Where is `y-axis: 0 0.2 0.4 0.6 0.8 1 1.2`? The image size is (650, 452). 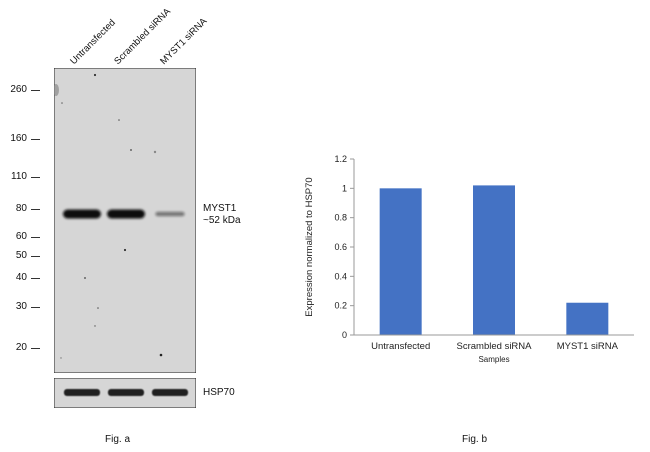 y-axis: 0 0.2 0.4 0.6 0.8 1 1.2 is located at coordinates (344, 247).